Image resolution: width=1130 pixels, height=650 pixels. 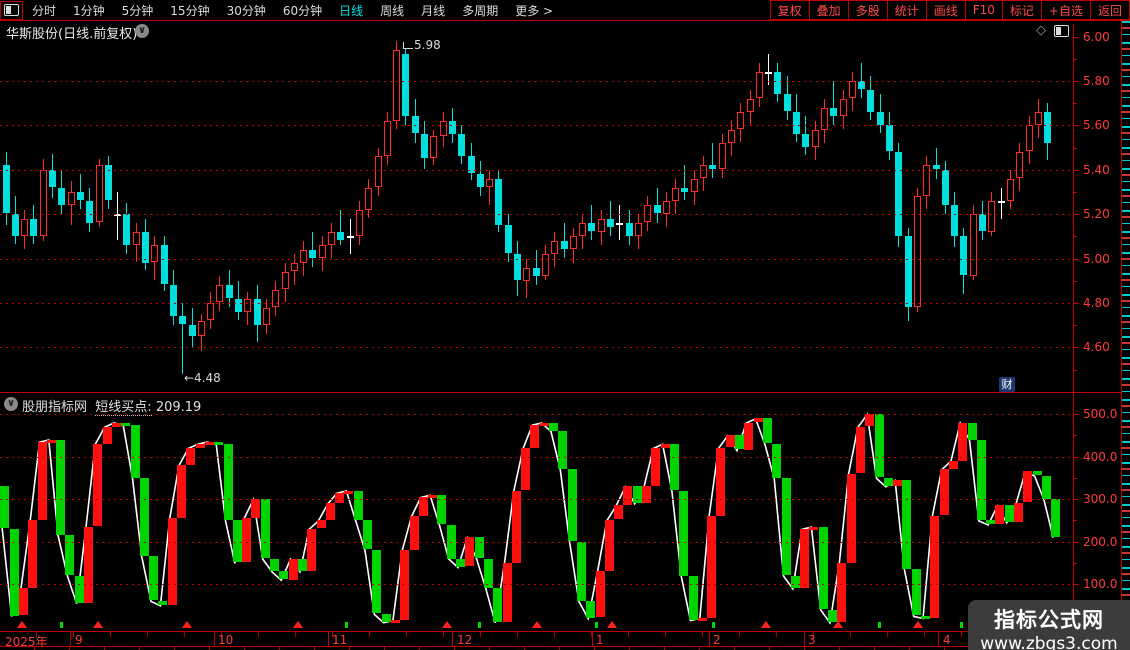 What do you see at coordinates (946, 10) in the screenshot?
I see `toolbar-button-画线: 画线` at bounding box center [946, 10].